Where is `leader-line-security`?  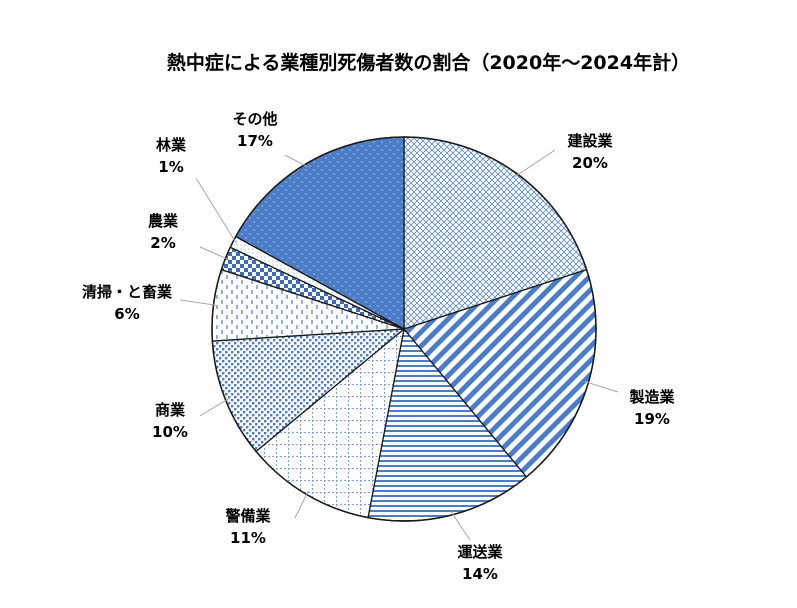 leader-line-security is located at coordinates (301, 504).